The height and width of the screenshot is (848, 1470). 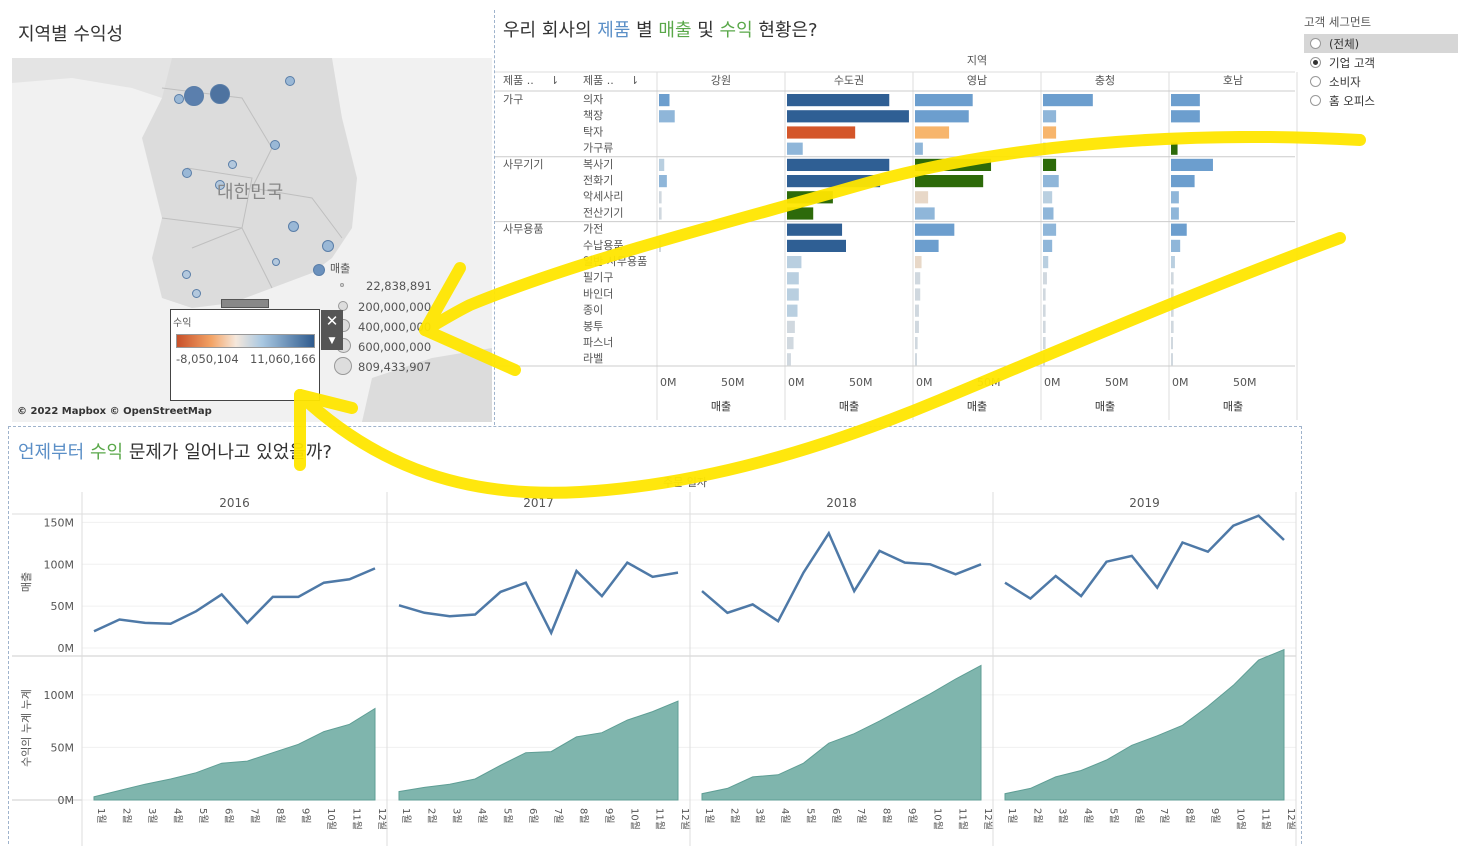 What do you see at coordinates (598, 80) in the screenshot?
I see `header-label: 제품 ..` at bounding box center [598, 80].